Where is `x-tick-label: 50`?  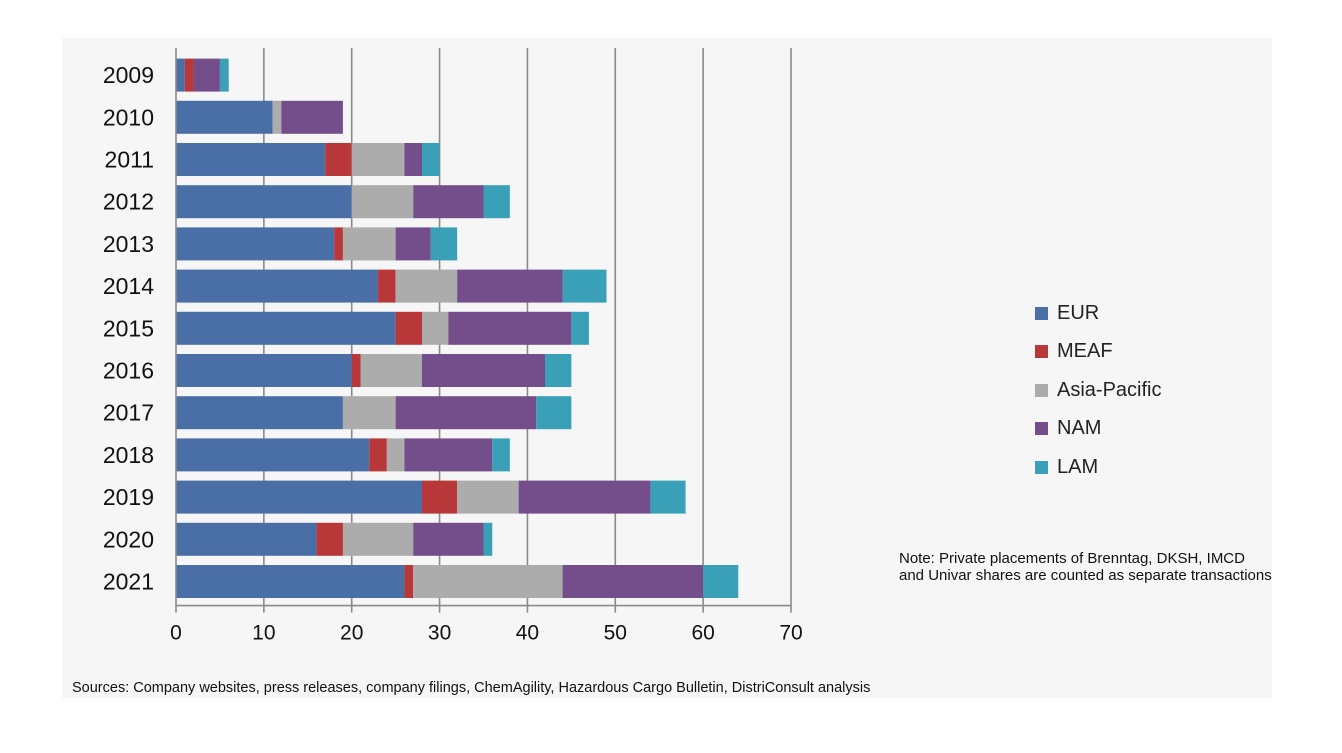 x-tick-label: 50 is located at coordinates (615, 633).